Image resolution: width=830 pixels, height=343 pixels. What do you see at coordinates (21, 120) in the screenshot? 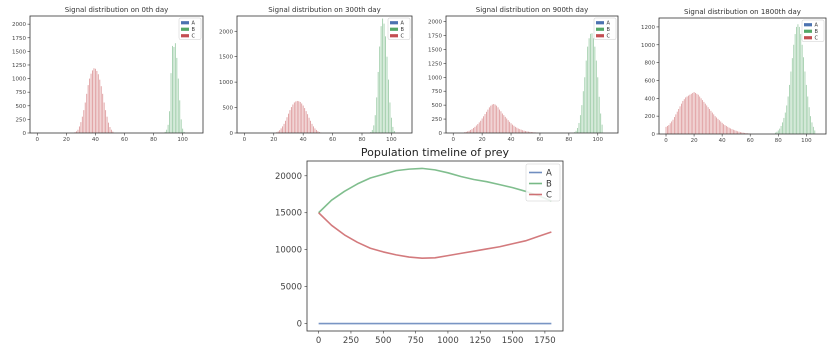
I see `y-tick-label: 250` at bounding box center [21, 120].